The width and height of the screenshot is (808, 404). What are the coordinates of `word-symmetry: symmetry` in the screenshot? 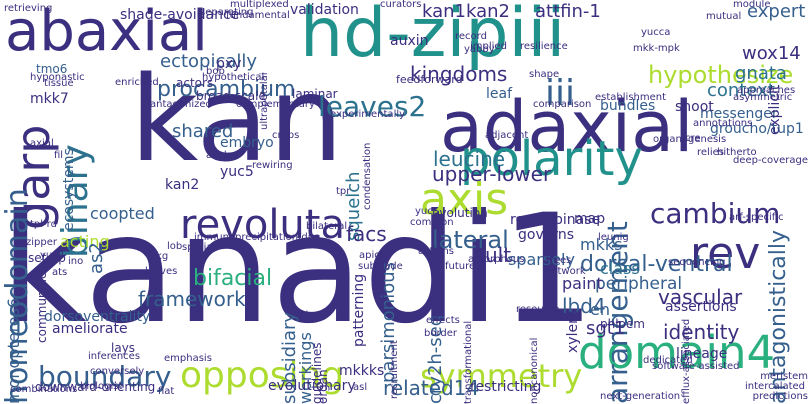 It's located at (501, 376).